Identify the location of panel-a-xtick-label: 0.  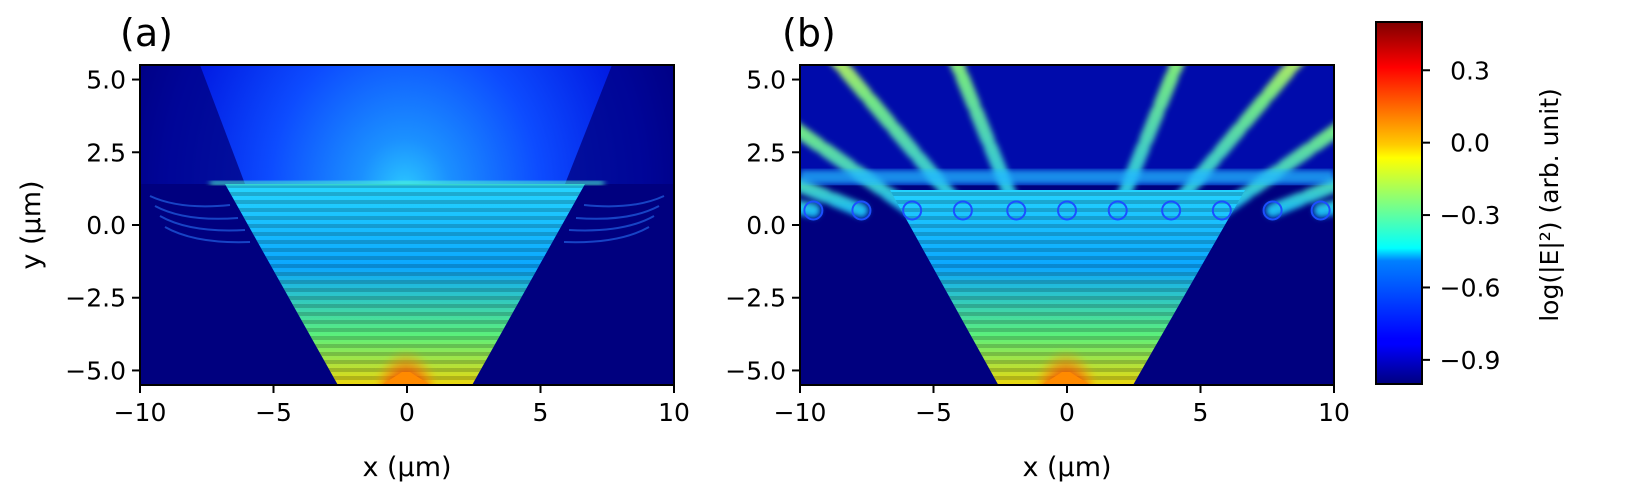
(407, 412).